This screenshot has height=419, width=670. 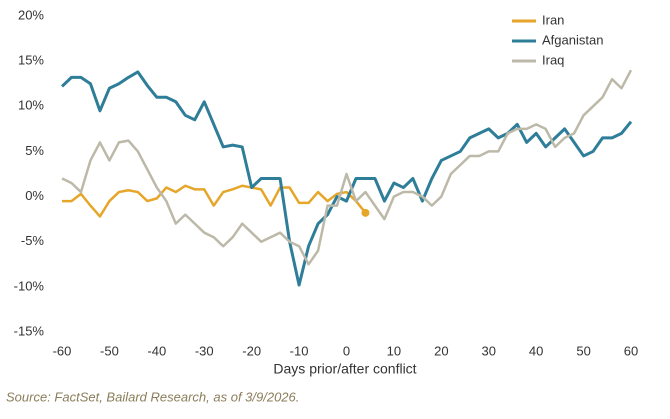 I want to click on y-tick-label: -10%, so click(x=29, y=285).